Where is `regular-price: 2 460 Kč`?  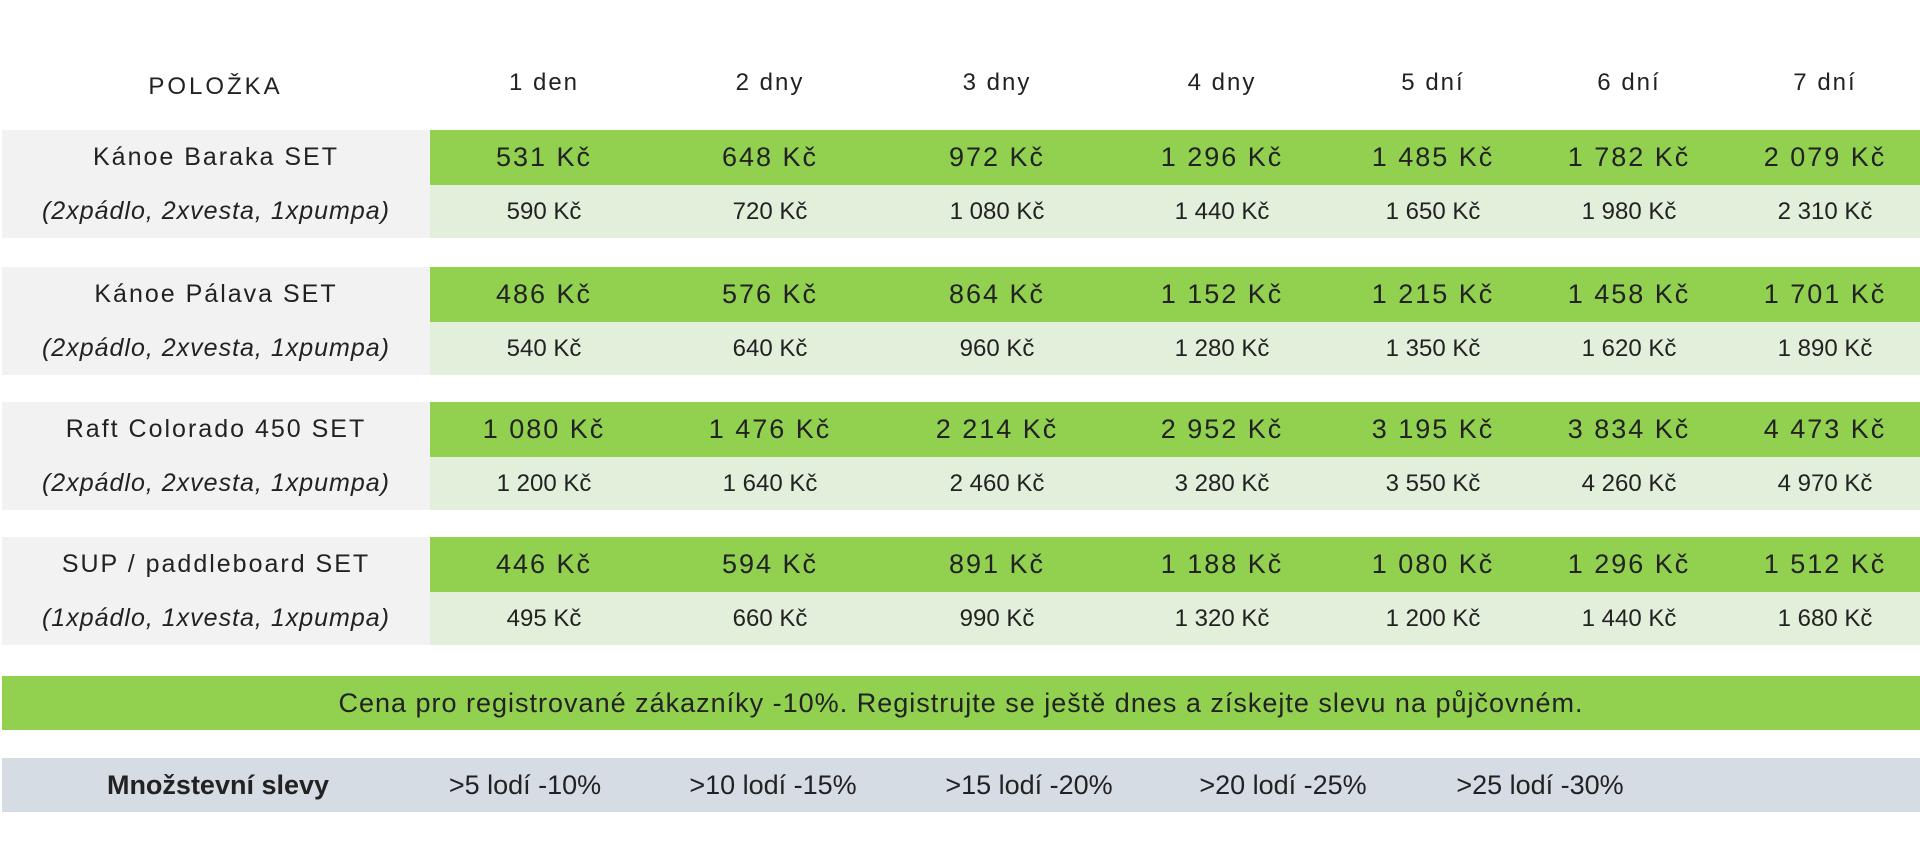 regular-price: 2 460 Kč is located at coordinates (997, 483).